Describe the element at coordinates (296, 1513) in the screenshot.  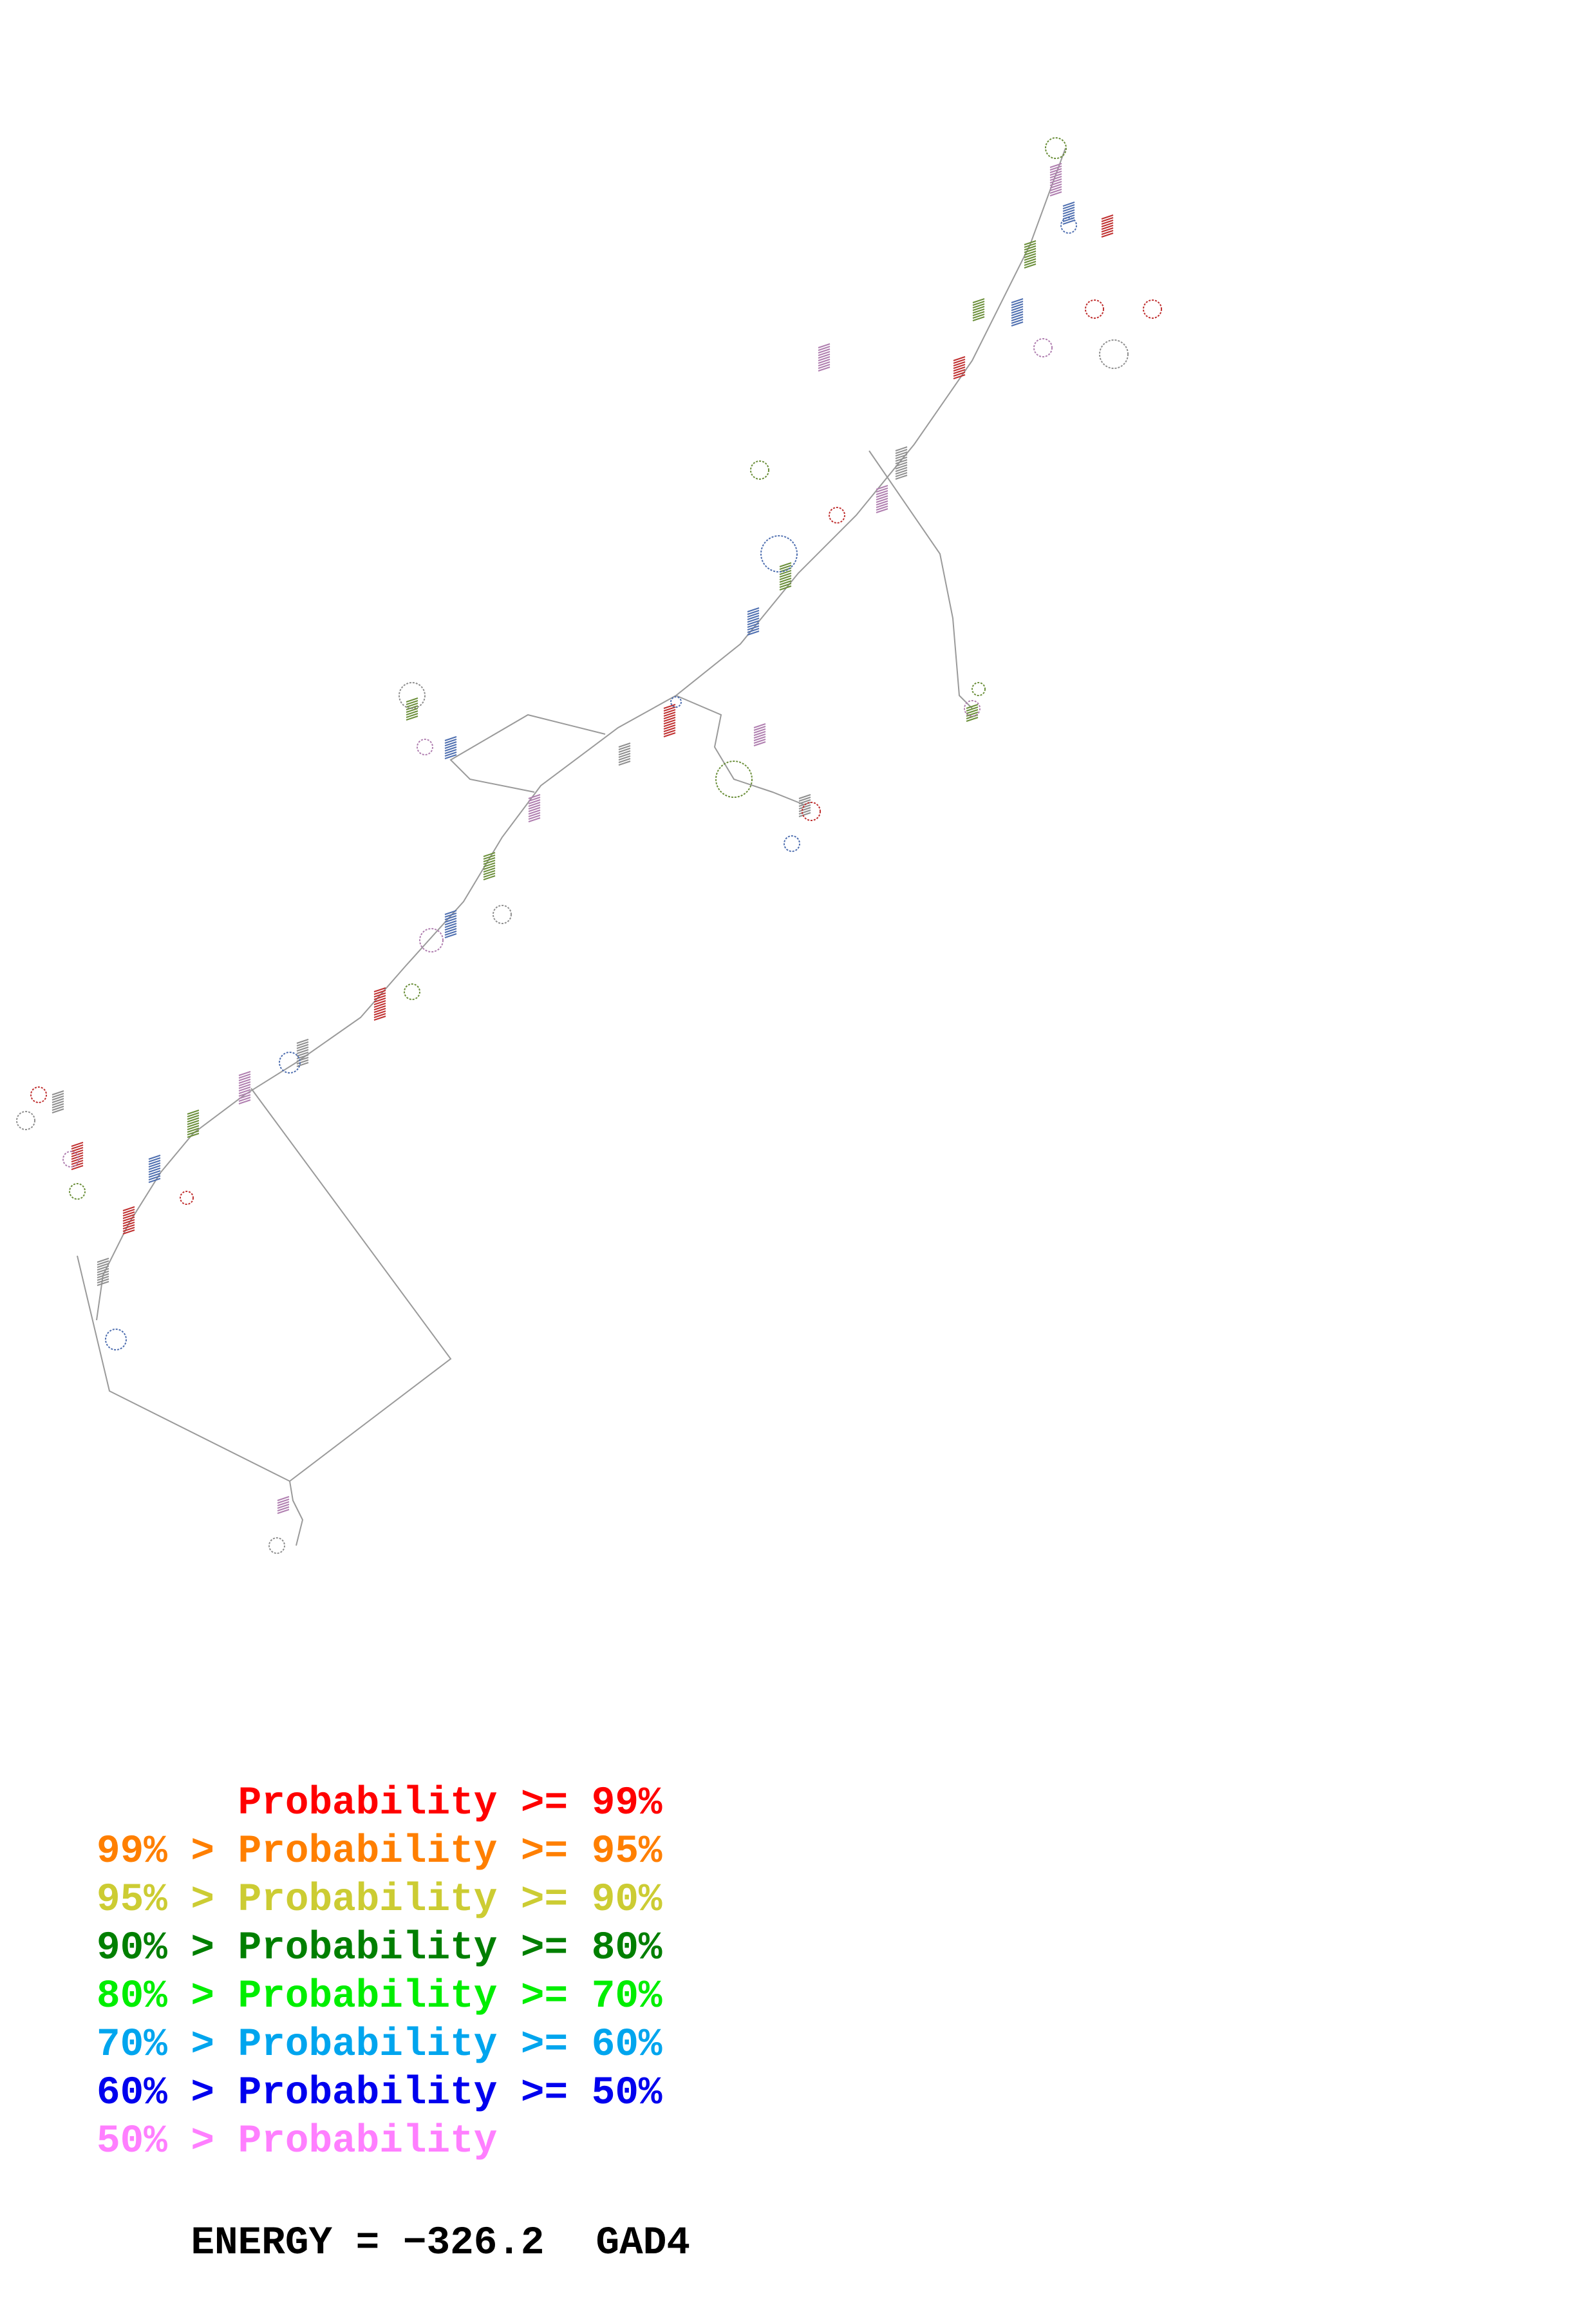
I see `backbone-tail` at that location.